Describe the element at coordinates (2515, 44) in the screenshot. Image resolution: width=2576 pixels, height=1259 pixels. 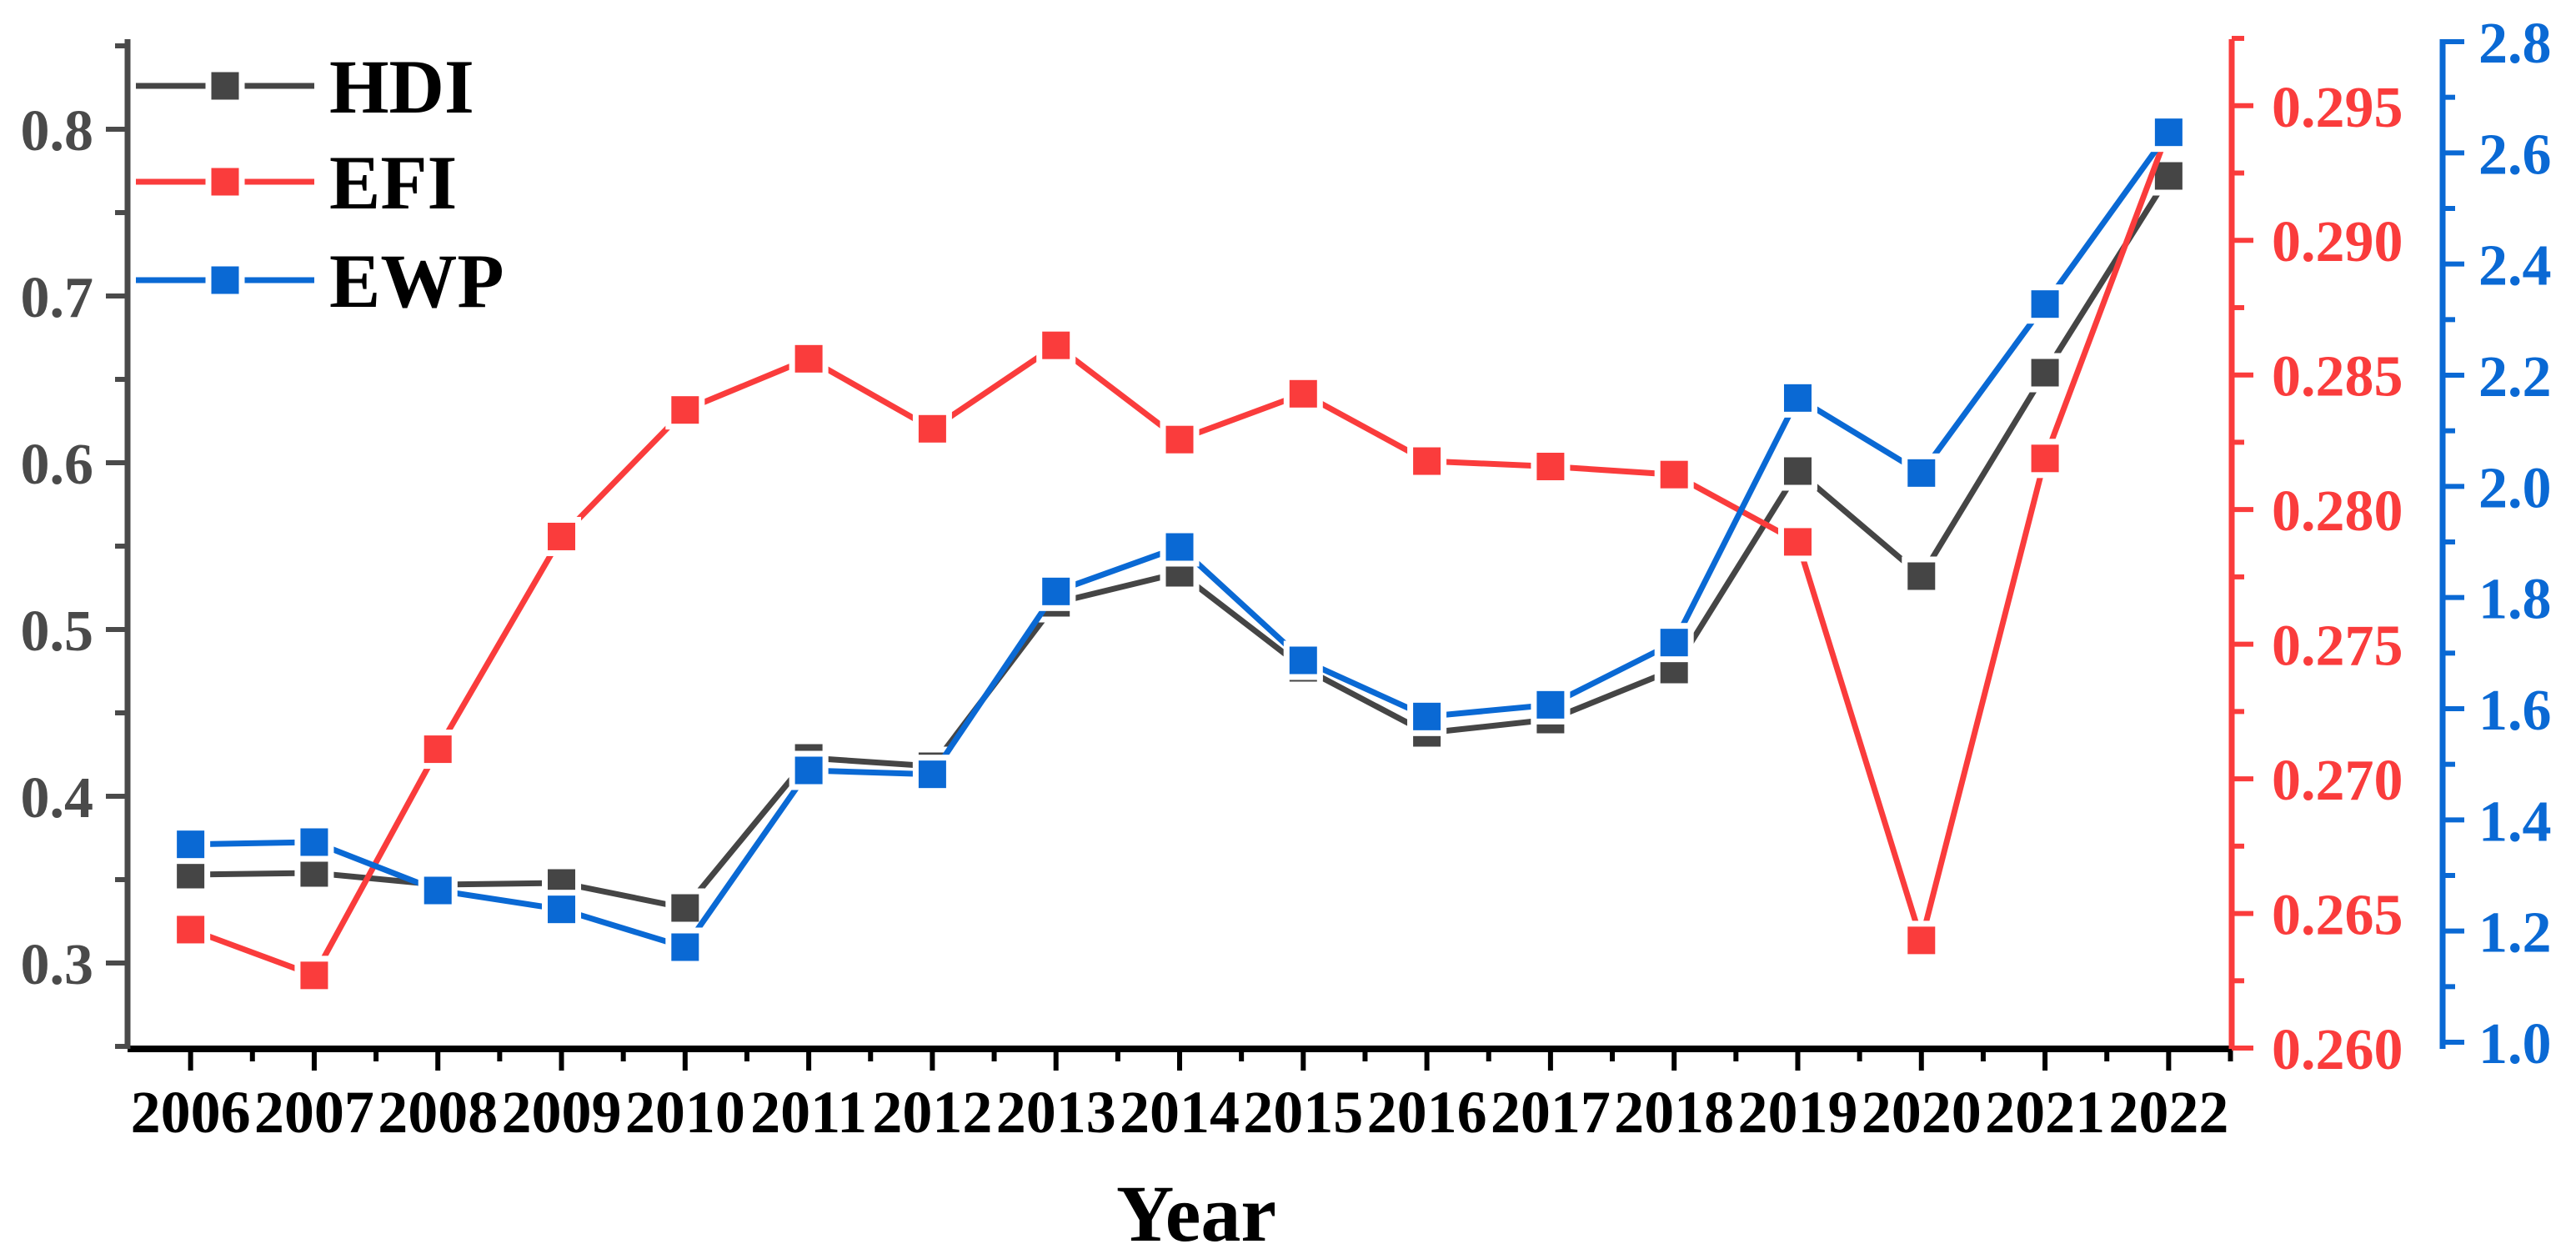
I see `ewp-axis-tick-label: 2.8` at that location.